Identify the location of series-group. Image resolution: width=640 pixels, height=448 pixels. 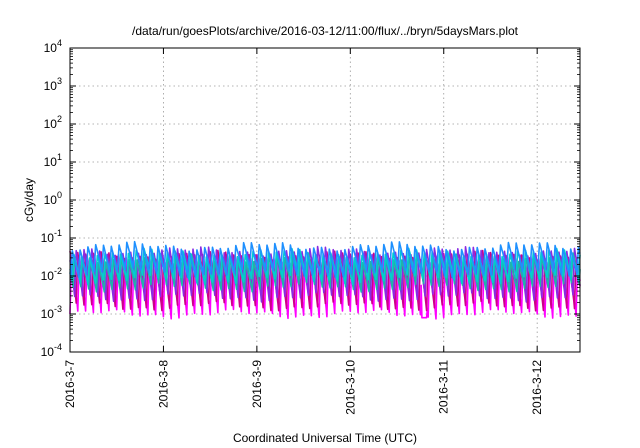
(325, 280).